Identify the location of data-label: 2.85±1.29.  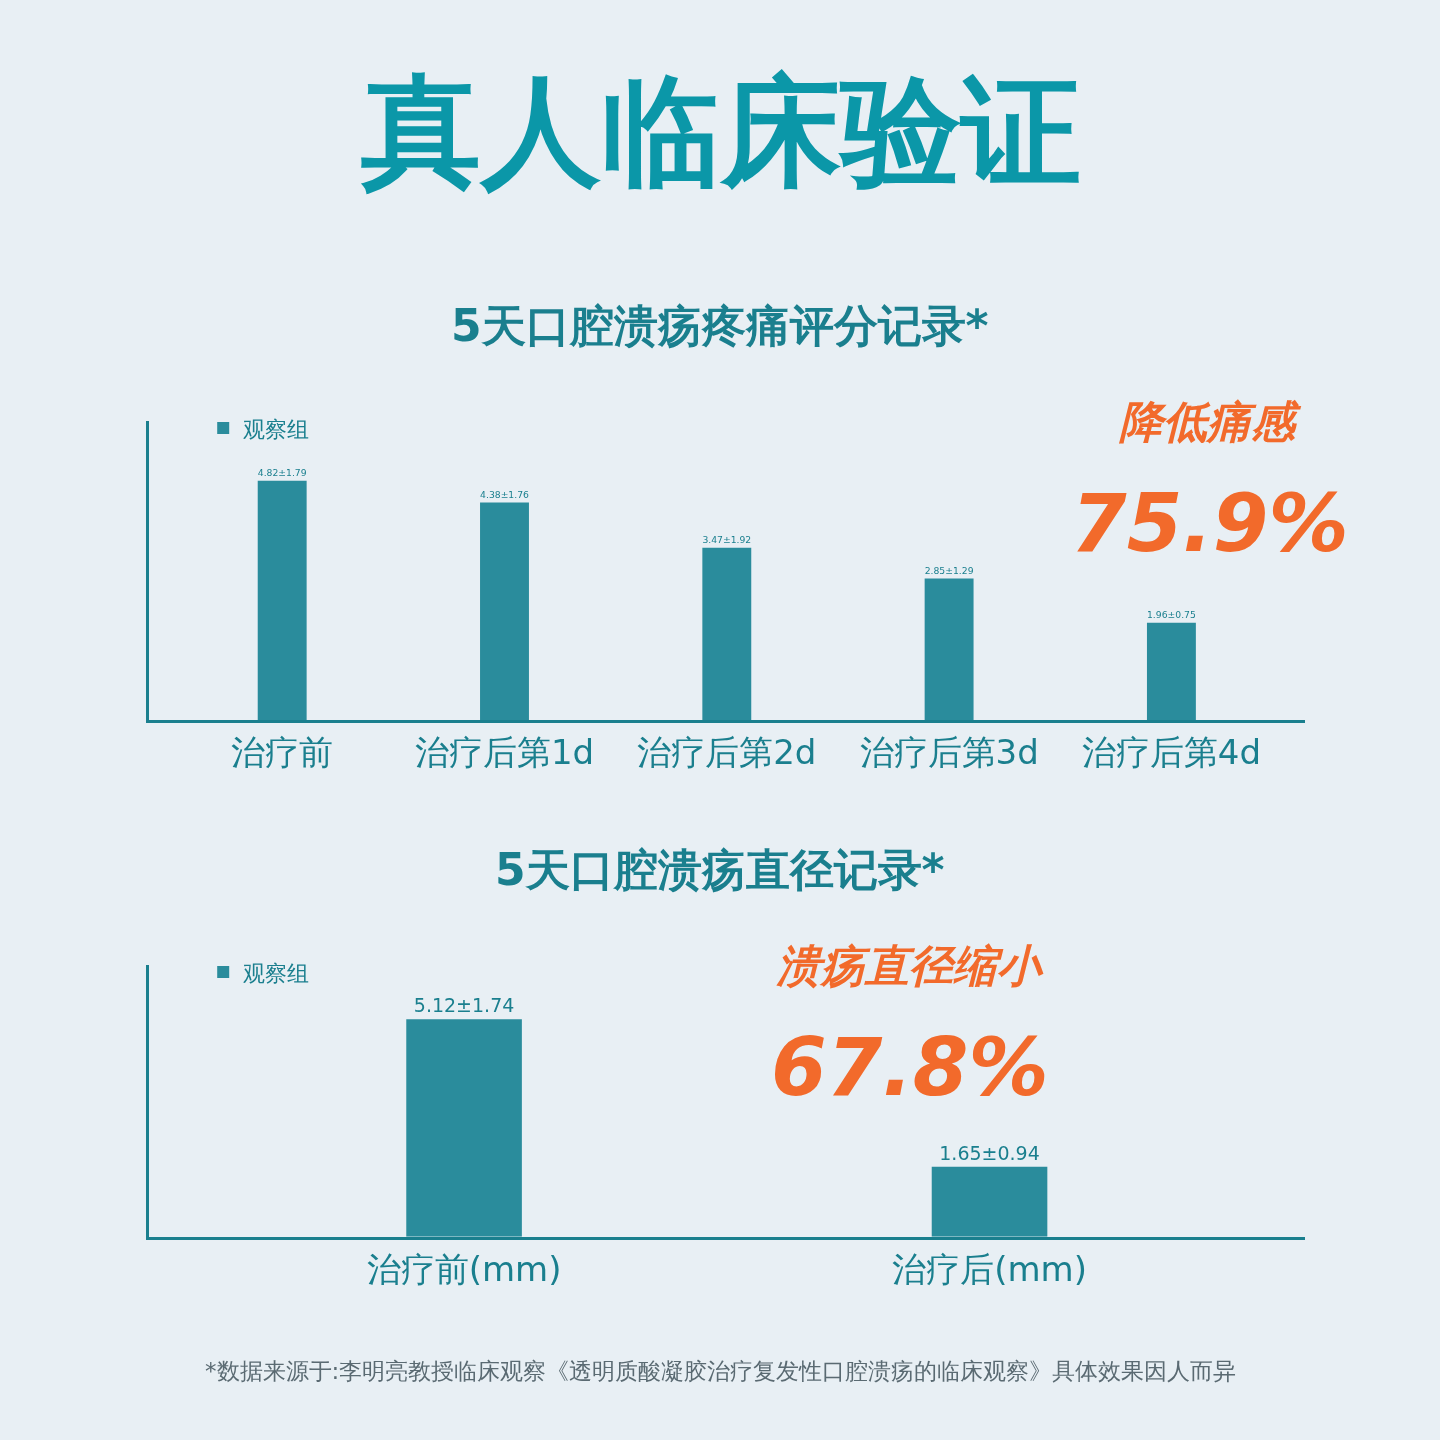
(949, 570).